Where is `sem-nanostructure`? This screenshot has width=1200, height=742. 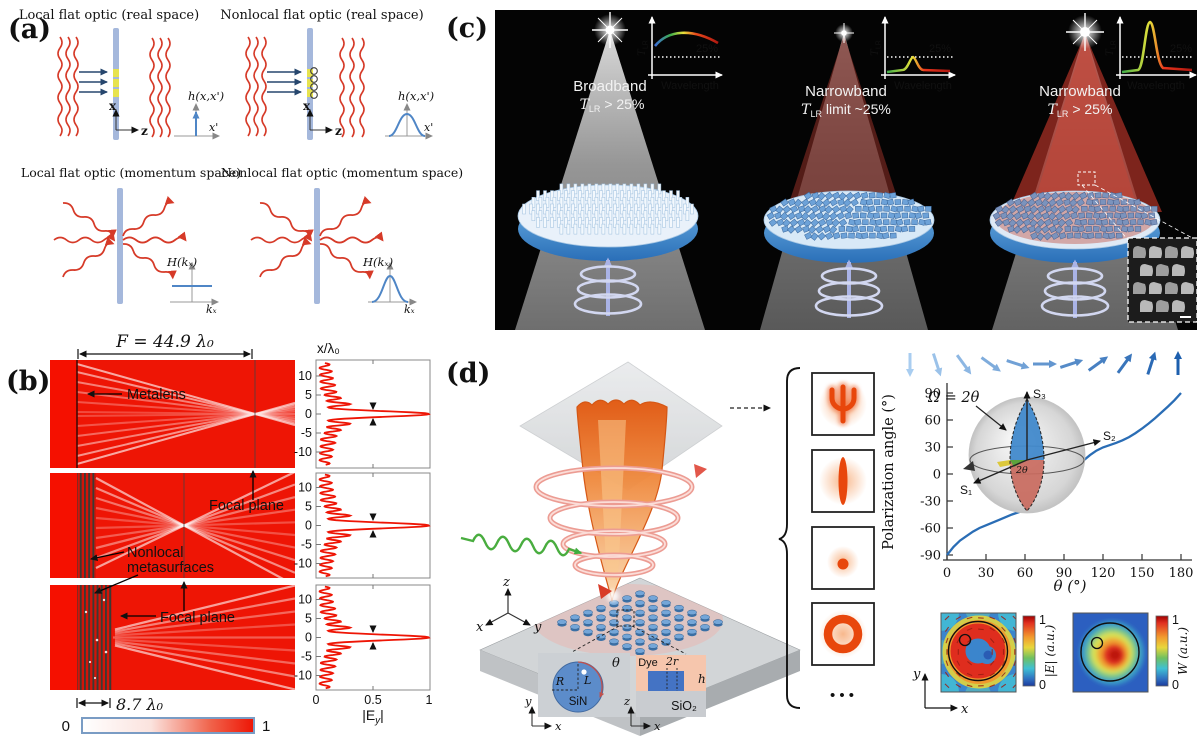 sem-nanostructure is located at coordinates (1162, 270).